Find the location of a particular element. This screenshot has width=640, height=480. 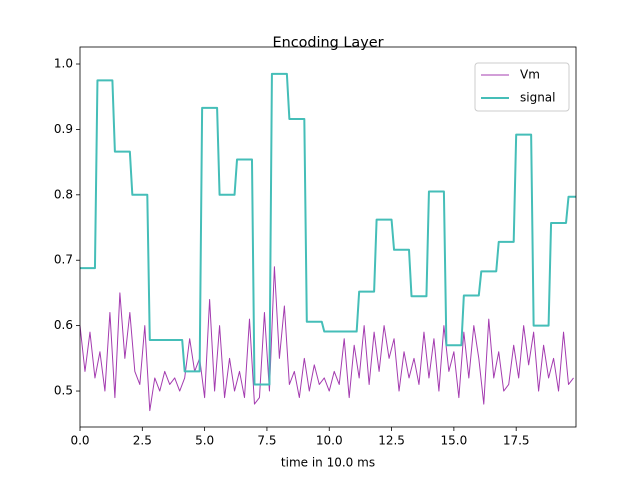

y-tick-label: 0.5 is located at coordinates (63, 391).